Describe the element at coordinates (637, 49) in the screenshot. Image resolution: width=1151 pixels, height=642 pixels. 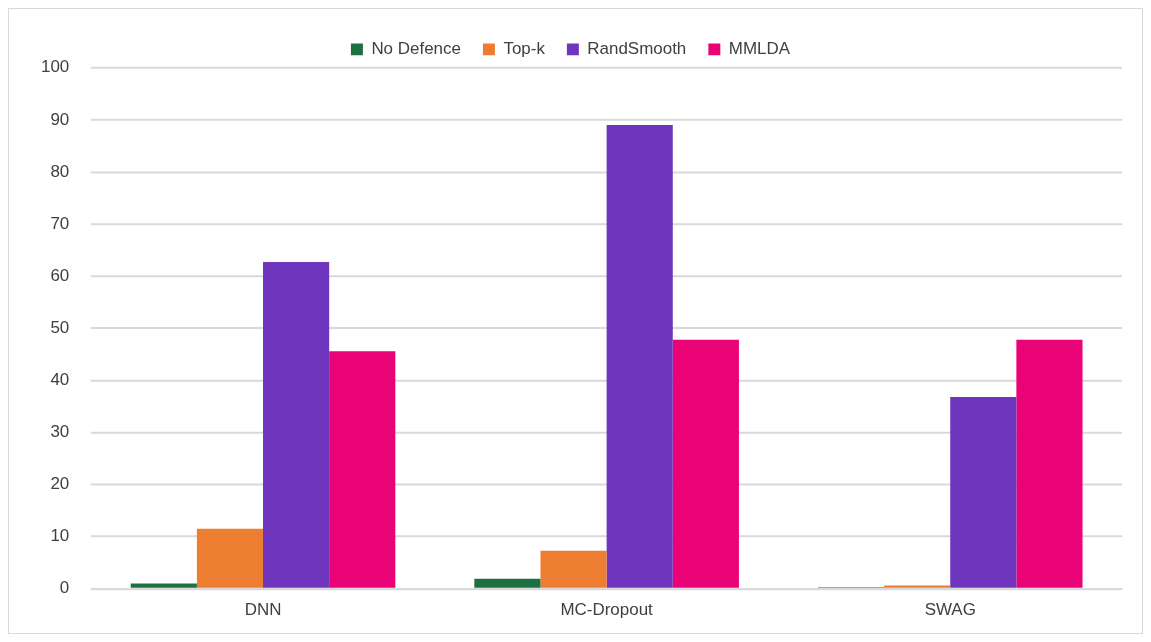
I see `legend-label: RandSmooth` at that location.